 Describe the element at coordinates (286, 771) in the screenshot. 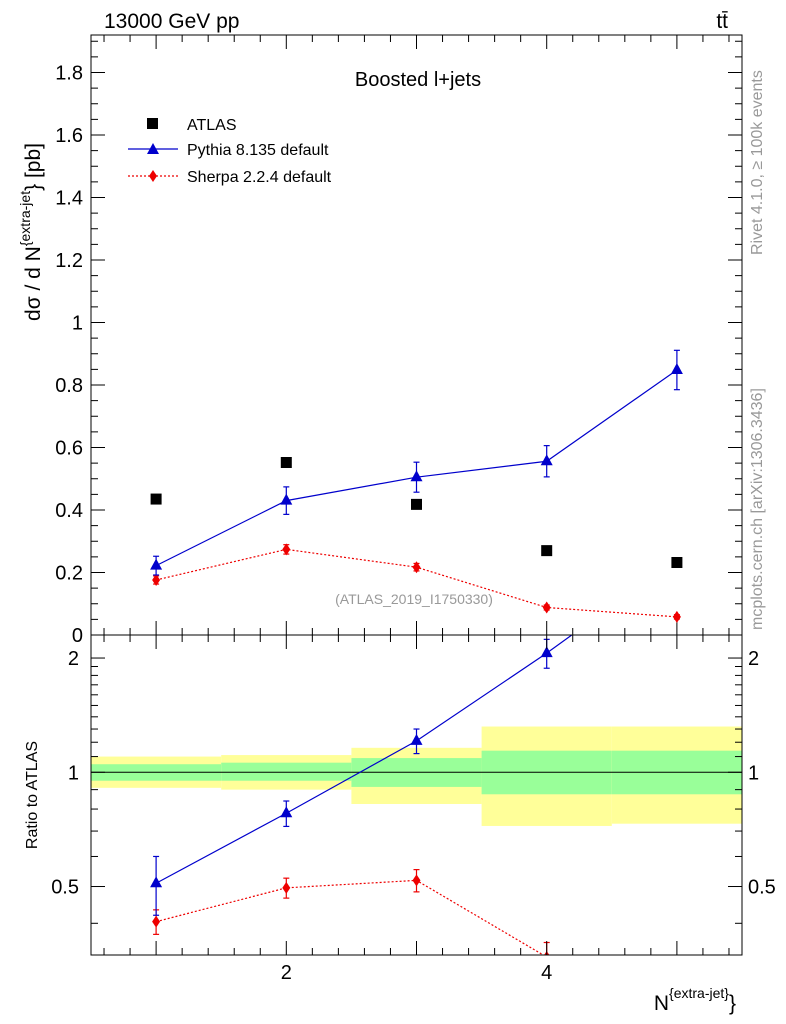

I see `ratio-band-inner` at that location.